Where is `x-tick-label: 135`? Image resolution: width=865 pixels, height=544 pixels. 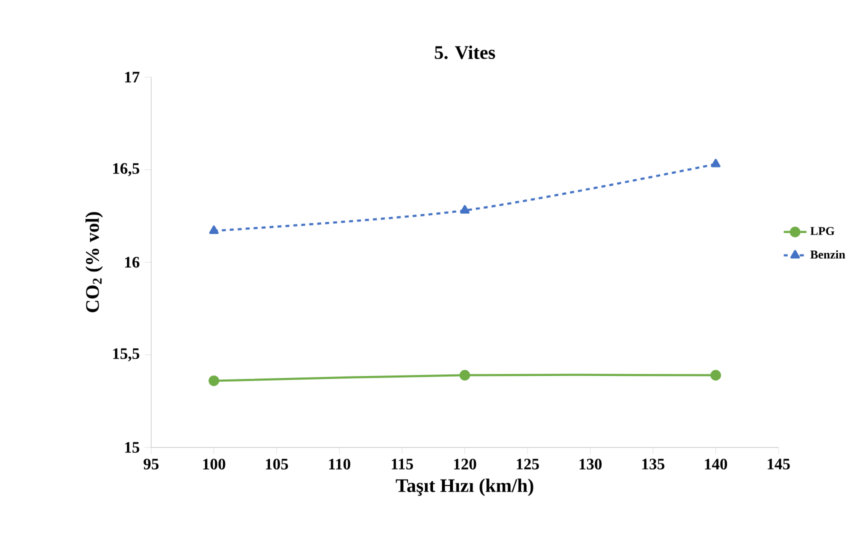
x-tick-label: 135 is located at coordinates (653, 464).